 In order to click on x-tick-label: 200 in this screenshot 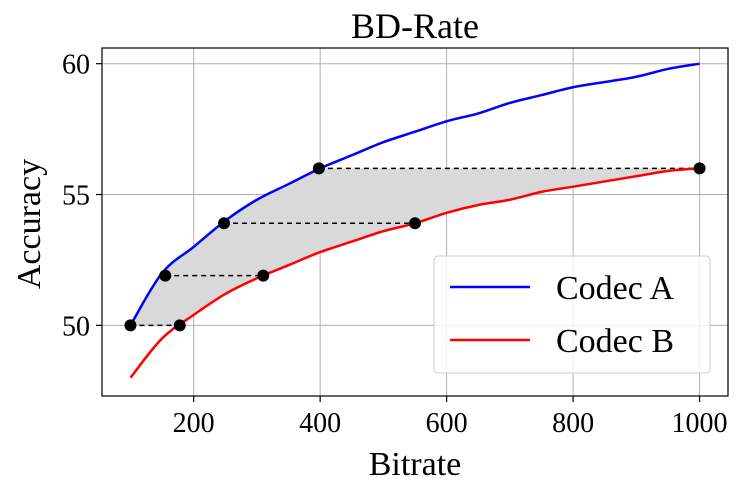, I will do `click(194, 423)`.